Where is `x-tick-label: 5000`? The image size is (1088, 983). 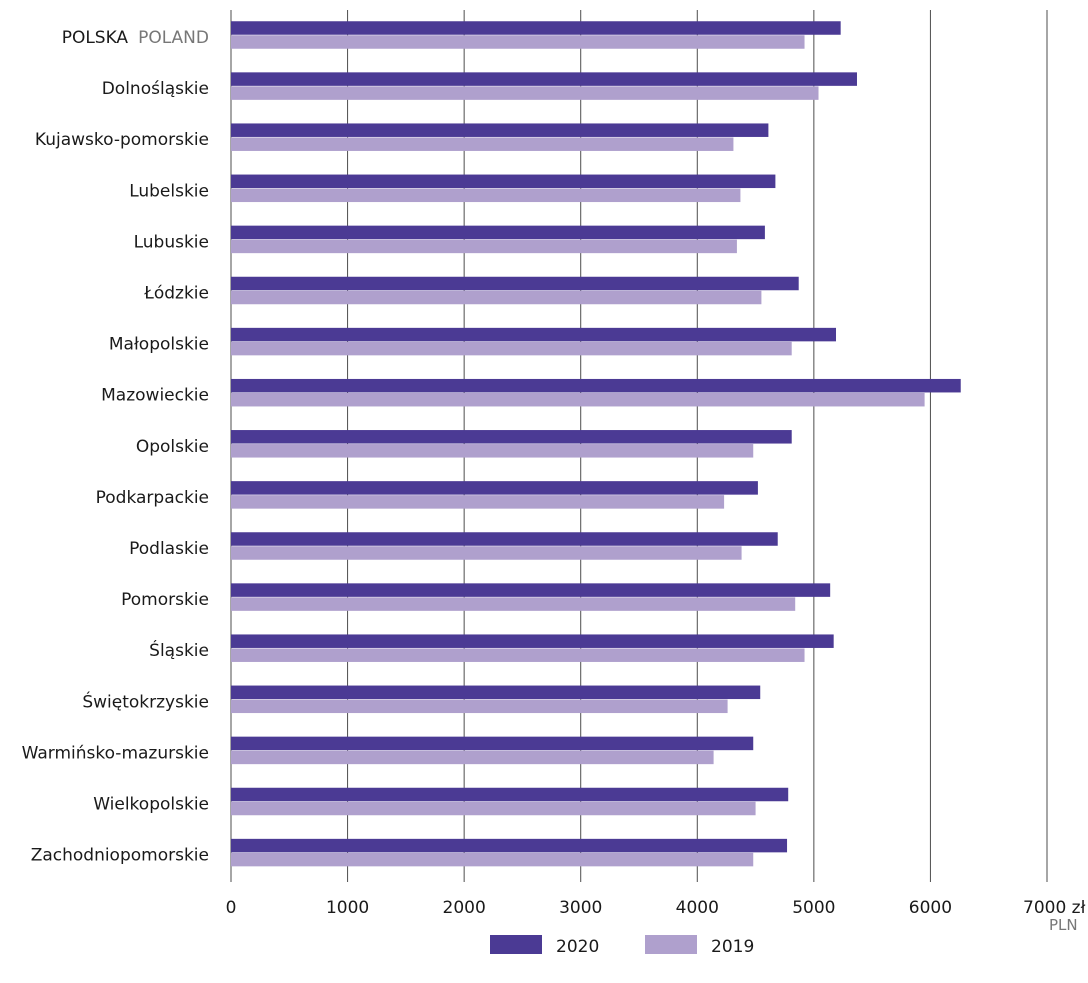
x-tick-label: 5000 is located at coordinates (813, 908).